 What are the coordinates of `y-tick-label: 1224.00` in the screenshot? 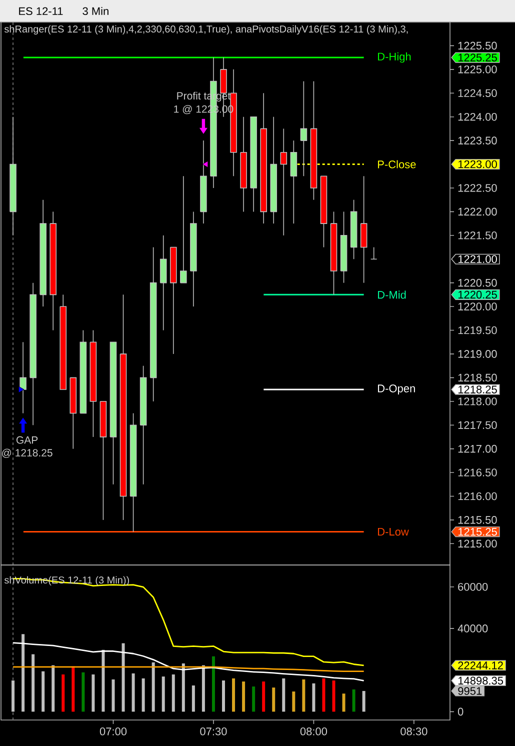 It's located at (477, 116).